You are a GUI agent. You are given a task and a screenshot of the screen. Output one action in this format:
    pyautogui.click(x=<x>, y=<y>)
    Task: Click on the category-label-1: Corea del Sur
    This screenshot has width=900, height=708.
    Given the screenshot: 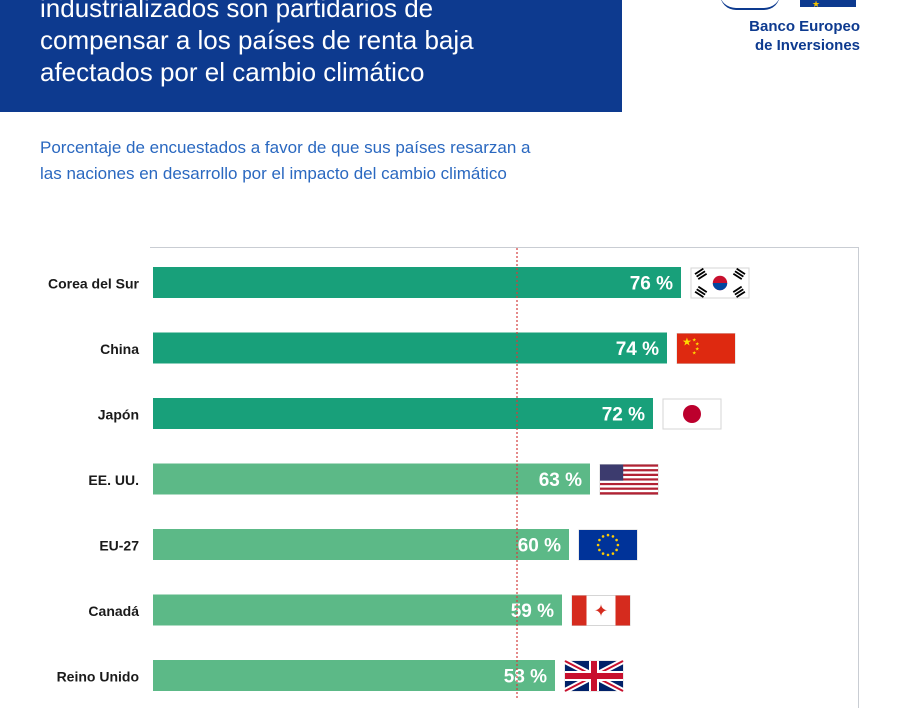 What is the action you would take?
    pyautogui.click(x=94, y=284)
    